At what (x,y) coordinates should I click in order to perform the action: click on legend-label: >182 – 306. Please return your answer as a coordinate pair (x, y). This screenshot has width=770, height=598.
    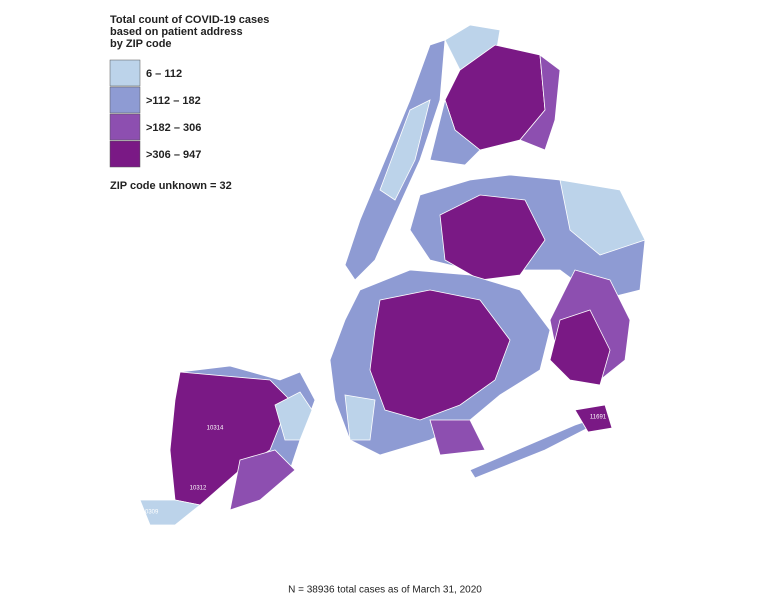
    Looking at the image, I should click on (173, 128).